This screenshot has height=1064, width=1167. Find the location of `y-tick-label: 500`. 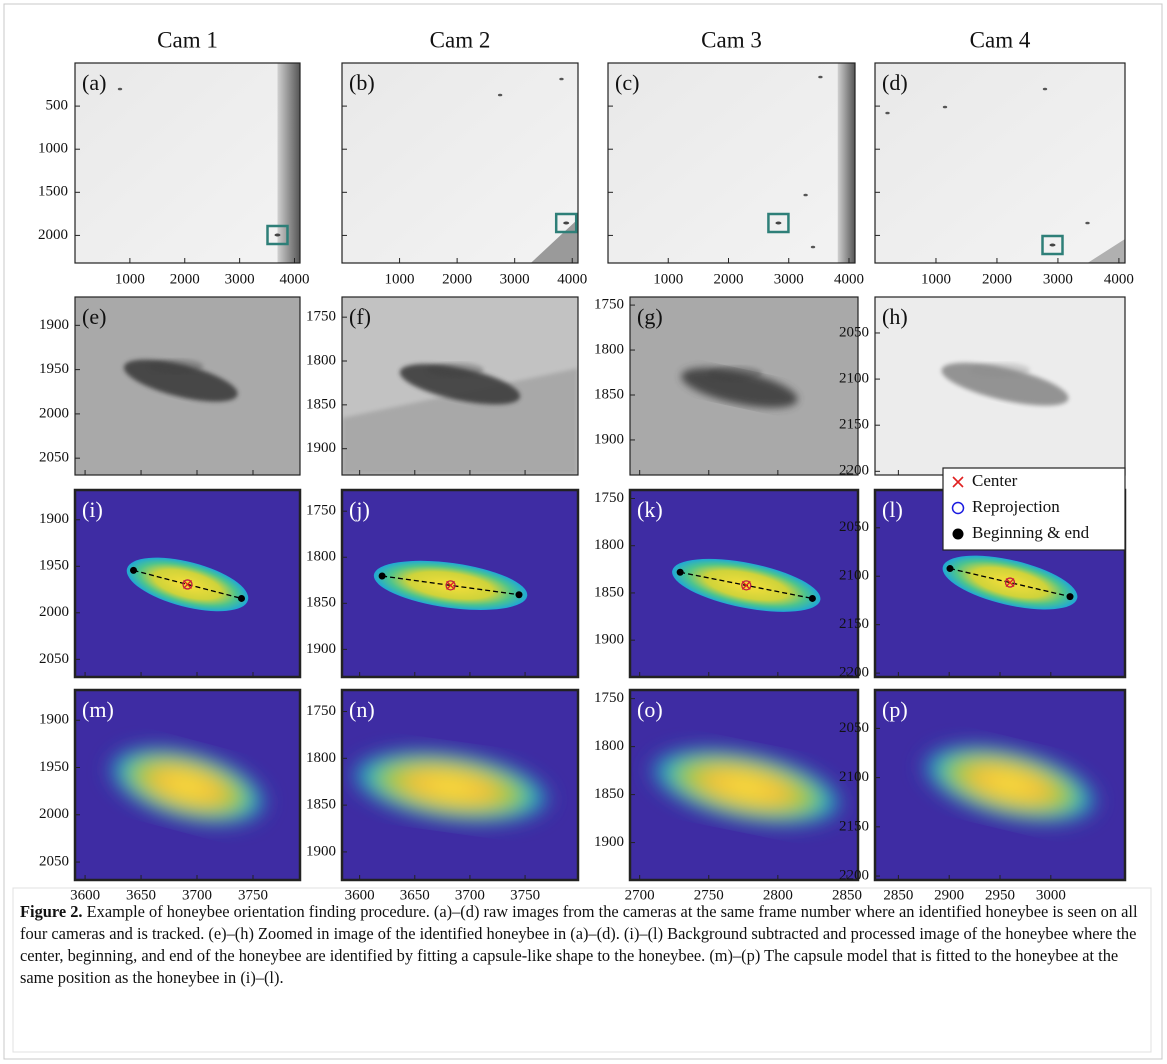

y-tick-label: 500 is located at coordinates (57, 106).